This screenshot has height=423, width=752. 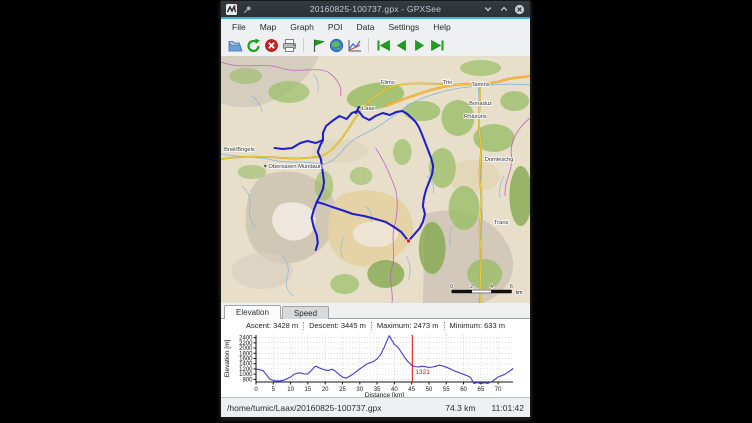 What do you see at coordinates (231, 9) in the screenshot?
I see `app-icon` at bounding box center [231, 9].